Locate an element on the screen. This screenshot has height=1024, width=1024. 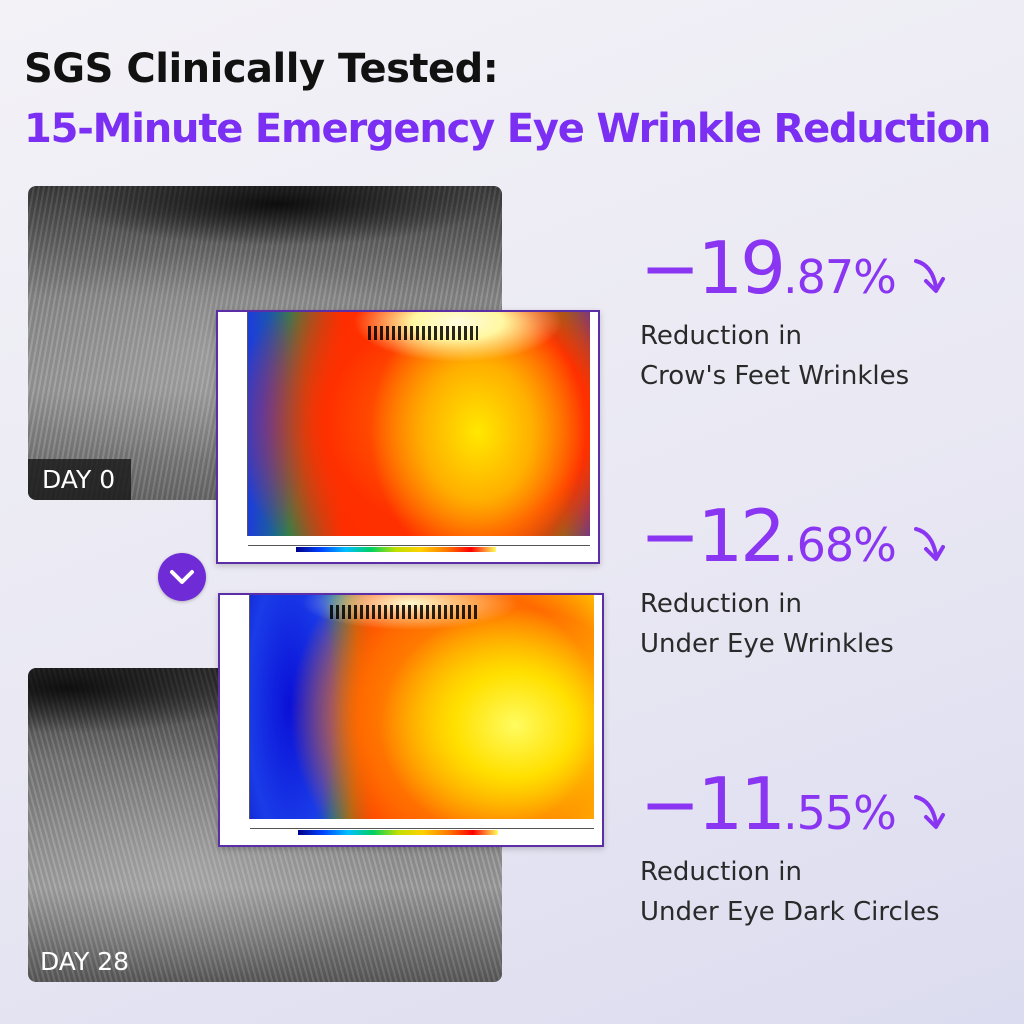
wrinkle-heatmap-after is located at coordinates (411, 720).